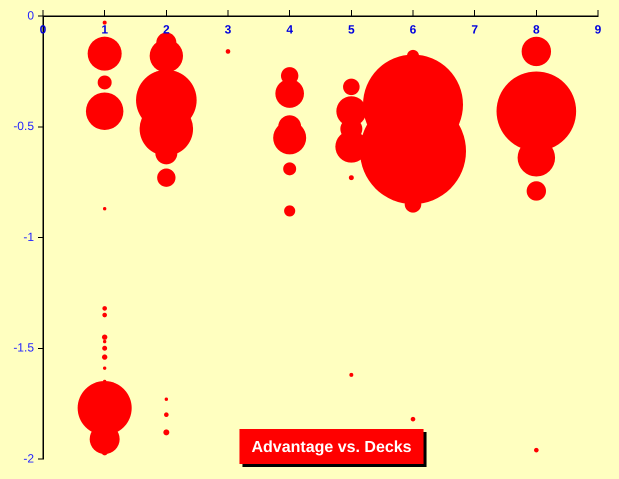 The height and width of the screenshot is (479, 619). What do you see at coordinates (23, 126) in the screenshot?
I see `y-tick-label: -0.5` at bounding box center [23, 126].